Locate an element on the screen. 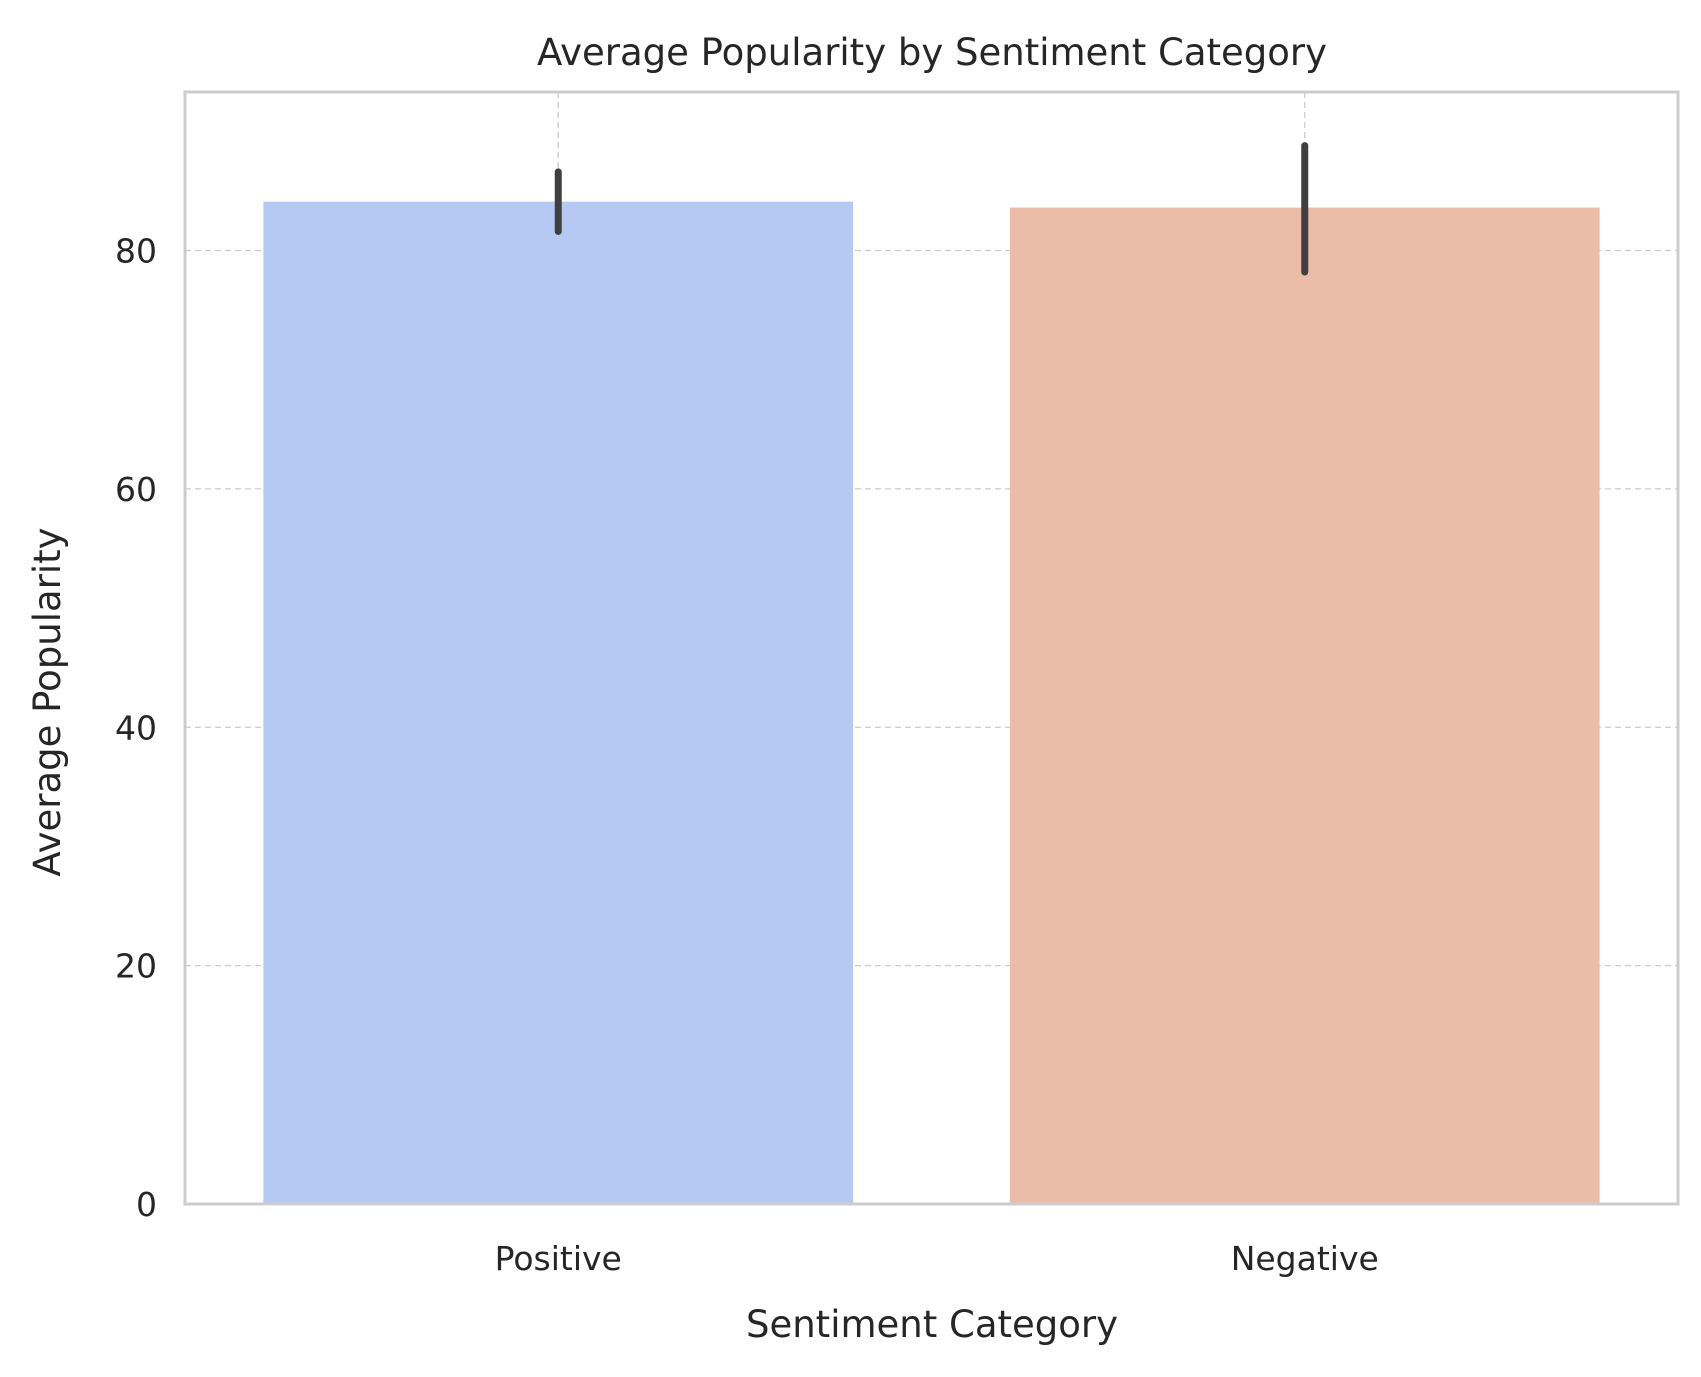 The height and width of the screenshot is (1377, 1701). error-bars is located at coordinates (931, 209).